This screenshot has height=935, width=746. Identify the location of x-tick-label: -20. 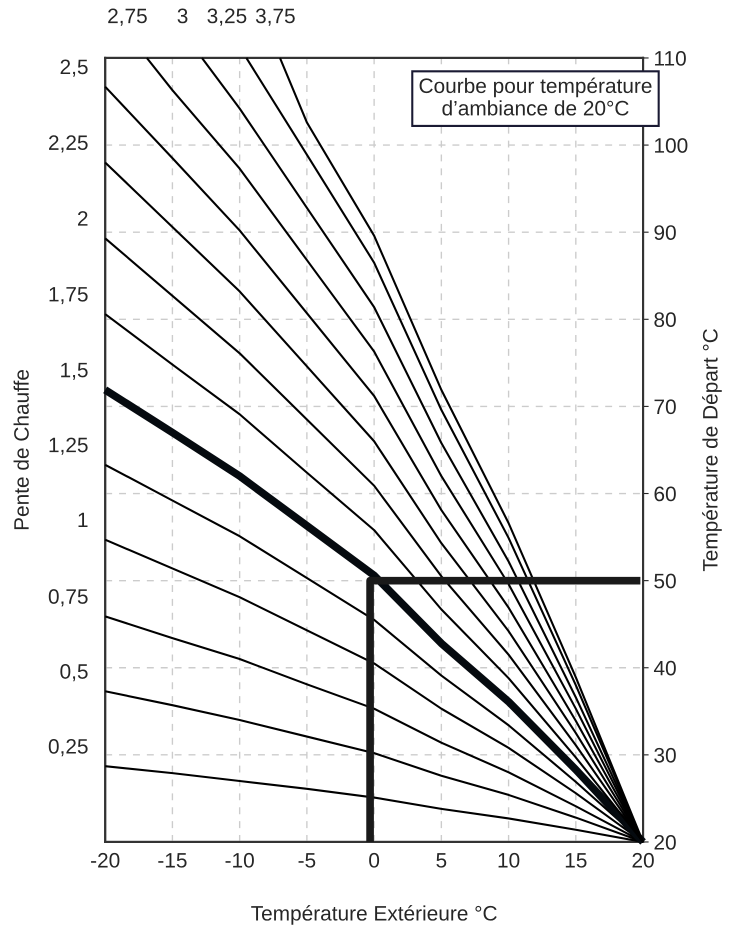
(105, 860).